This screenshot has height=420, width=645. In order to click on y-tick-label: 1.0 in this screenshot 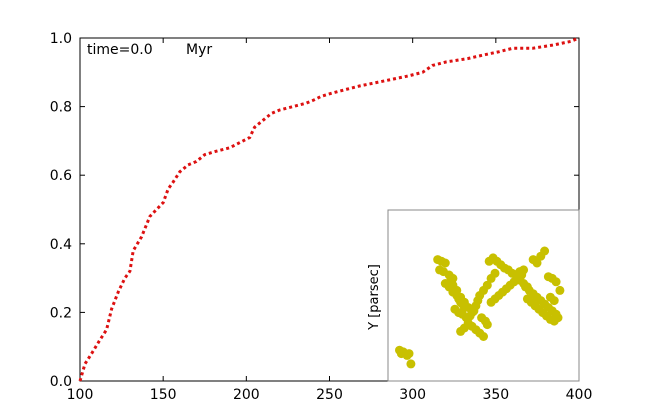, I will do `click(61, 39)`.